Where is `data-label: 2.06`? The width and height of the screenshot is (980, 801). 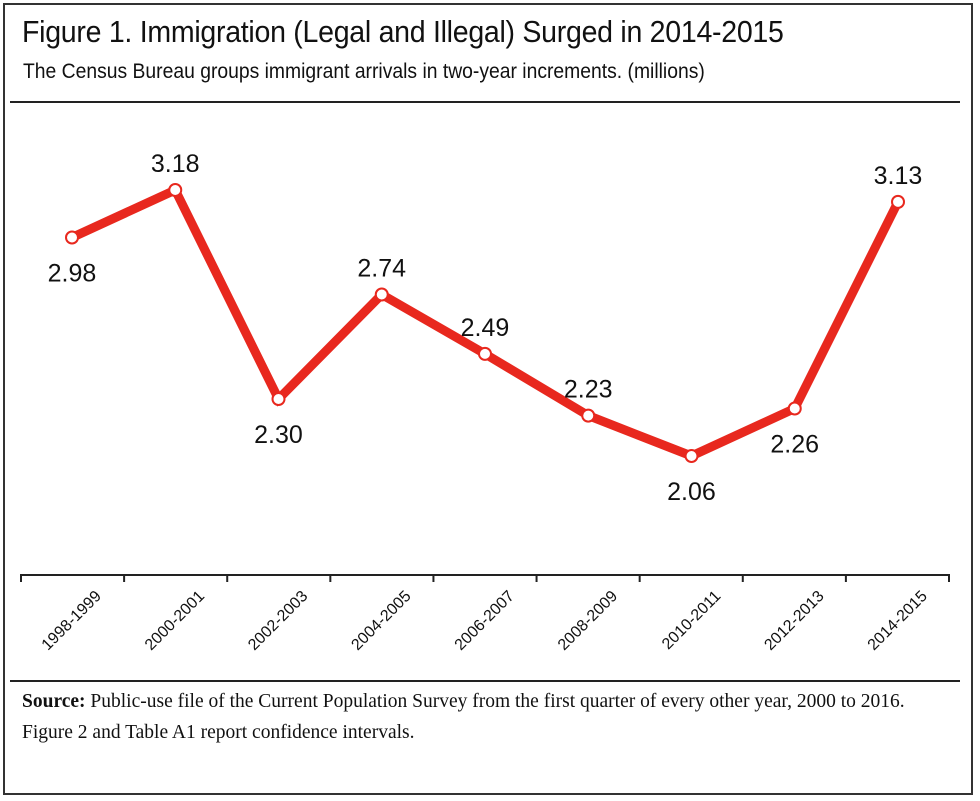 data-label: 2.06 is located at coordinates (691, 492).